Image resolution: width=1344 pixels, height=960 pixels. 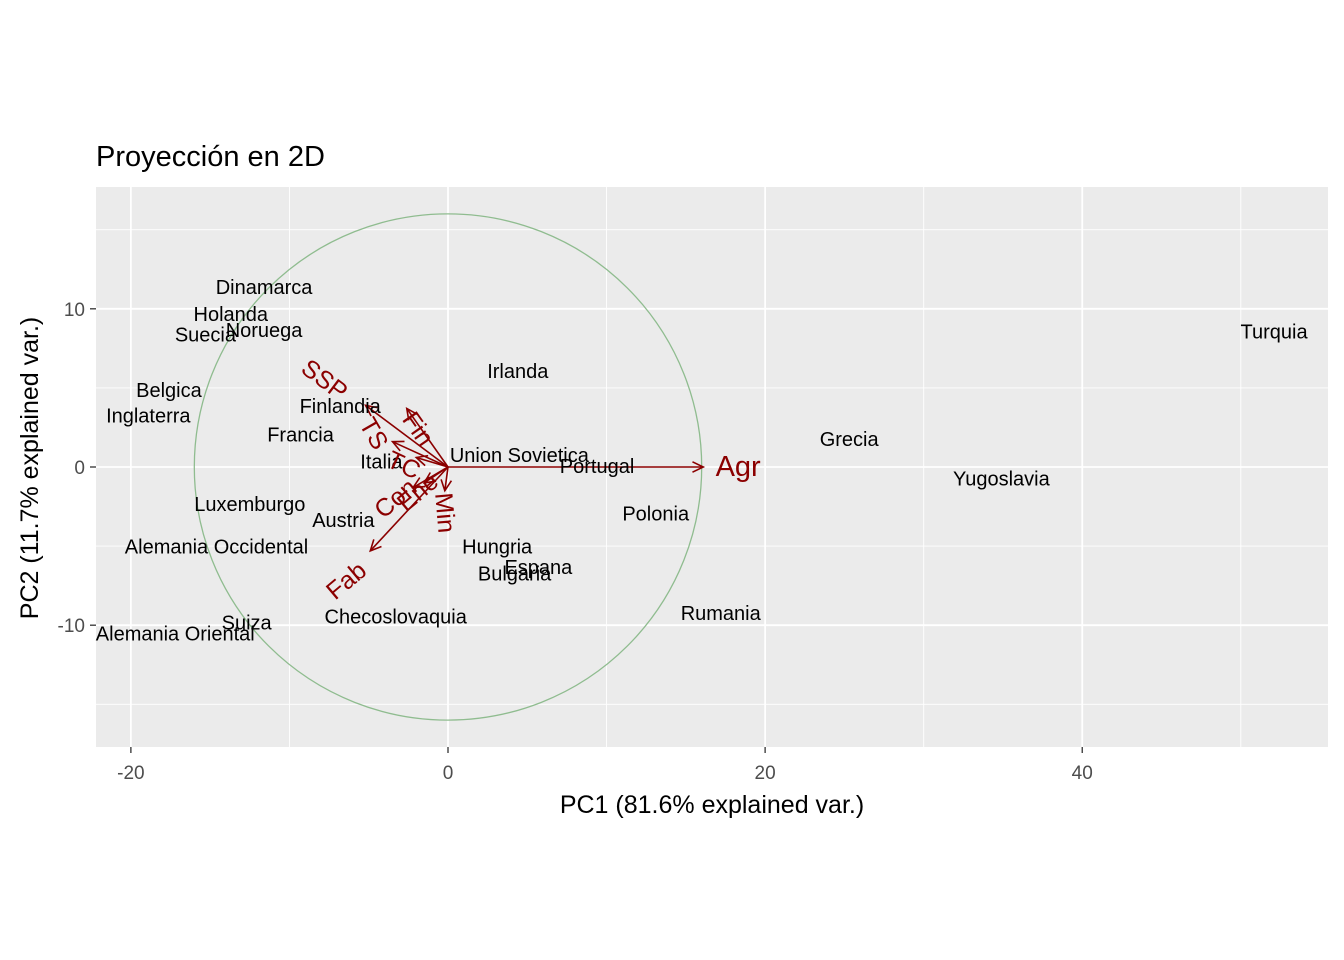 I want to click on x-axis-ticks: -20 0 20 40, so click(x=605, y=765).